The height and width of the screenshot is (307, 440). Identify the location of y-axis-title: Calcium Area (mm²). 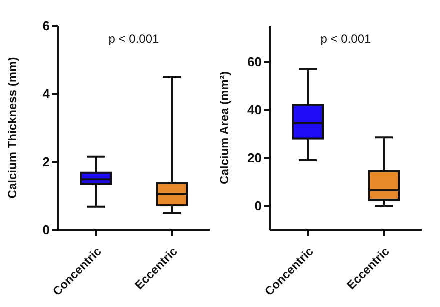
(224, 128).